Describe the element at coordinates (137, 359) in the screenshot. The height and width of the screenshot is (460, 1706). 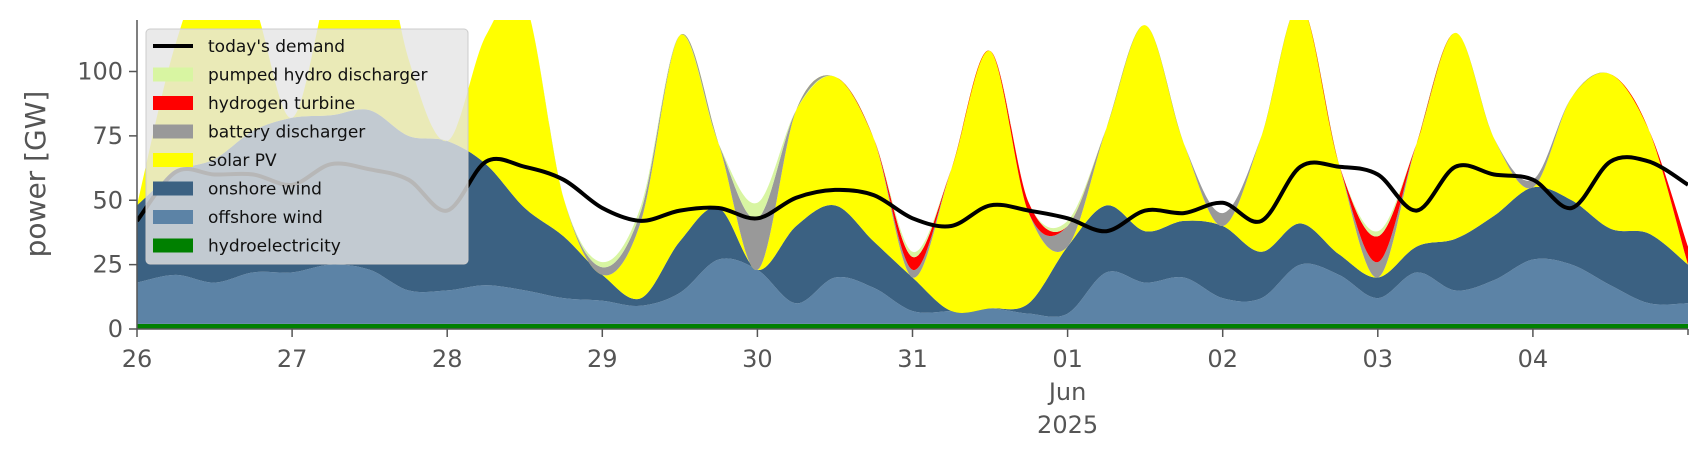
I see `x-tick-label: 26` at that location.